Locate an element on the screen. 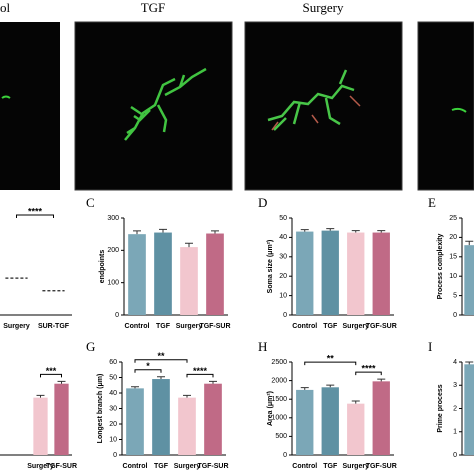 Image resolution: width=474 pixels, height=474 pixels. panel-label: C is located at coordinates (90, 202).